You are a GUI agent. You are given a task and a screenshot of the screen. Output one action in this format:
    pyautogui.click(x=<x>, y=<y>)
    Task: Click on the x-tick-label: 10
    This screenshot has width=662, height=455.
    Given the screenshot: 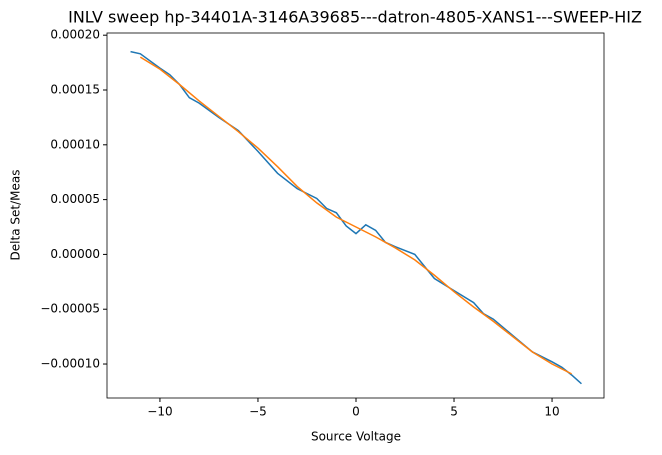 What is the action you would take?
    pyautogui.click(x=551, y=412)
    